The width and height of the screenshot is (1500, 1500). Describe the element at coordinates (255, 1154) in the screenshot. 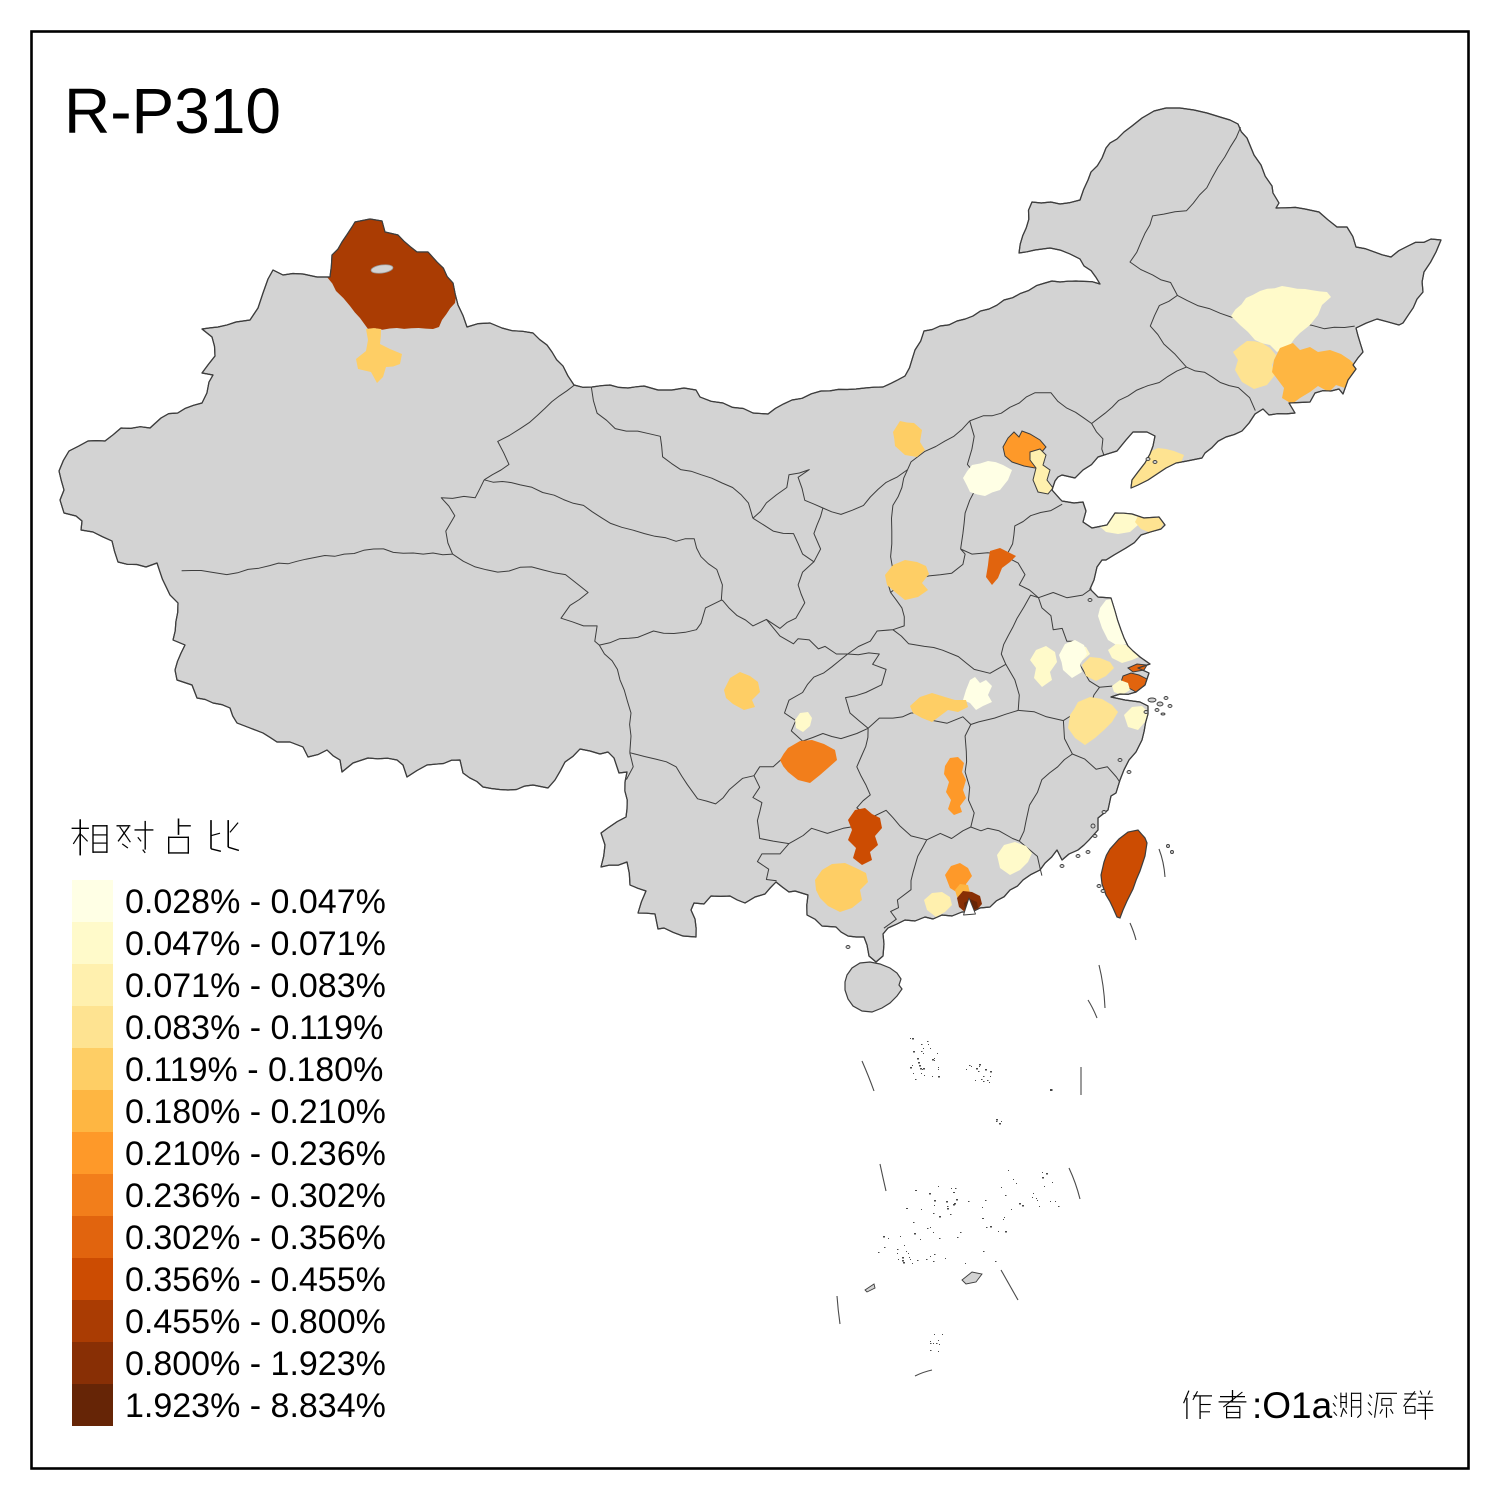

I see `svg-text: 0.210% - 0.236%` at that location.